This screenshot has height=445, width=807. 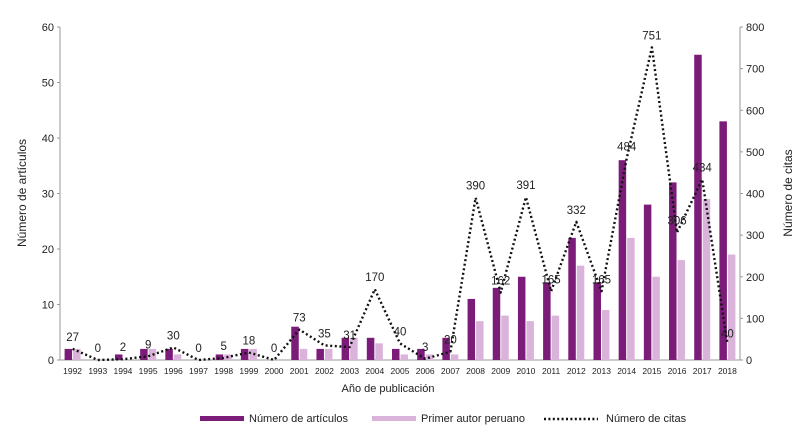 What do you see at coordinates (148, 345) in the screenshot?
I see `citation-data-label: 9` at bounding box center [148, 345].